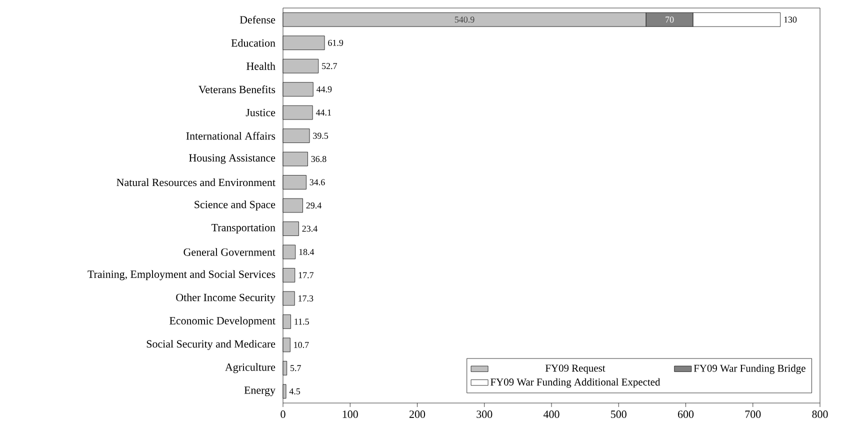 This screenshot has width=854, height=430. I want to click on y-tick-label: Education, so click(253, 43).